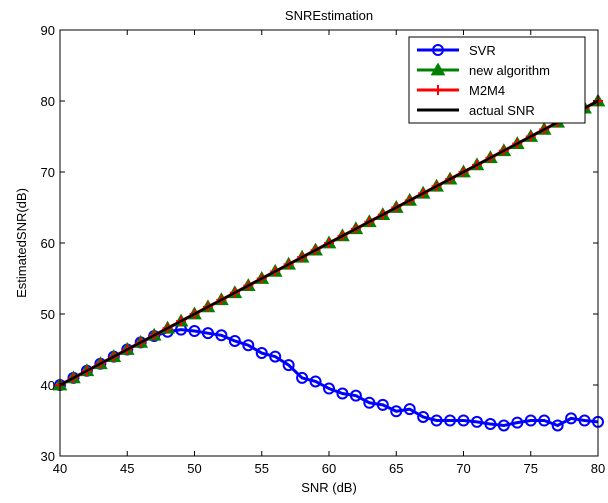  I want to click on legend-item-new-algorithm: new algorithm, so click(483, 70).